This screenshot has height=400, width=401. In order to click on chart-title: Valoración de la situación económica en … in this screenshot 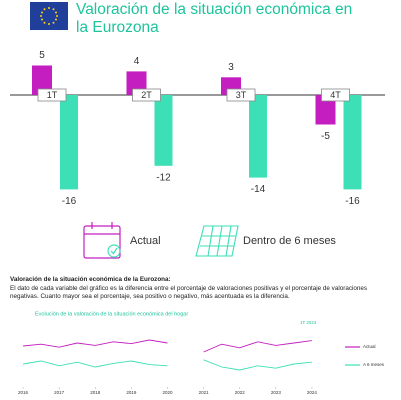, I will do `click(214, 18)`.